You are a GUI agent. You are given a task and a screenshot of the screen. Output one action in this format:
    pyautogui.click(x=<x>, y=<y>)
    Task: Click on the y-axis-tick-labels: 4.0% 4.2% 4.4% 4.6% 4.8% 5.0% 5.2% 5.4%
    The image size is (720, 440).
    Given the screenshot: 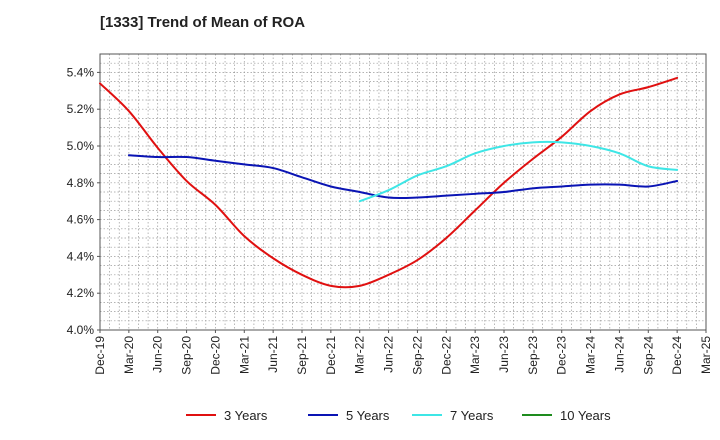 What is the action you would take?
    pyautogui.click(x=81, y=201)
    